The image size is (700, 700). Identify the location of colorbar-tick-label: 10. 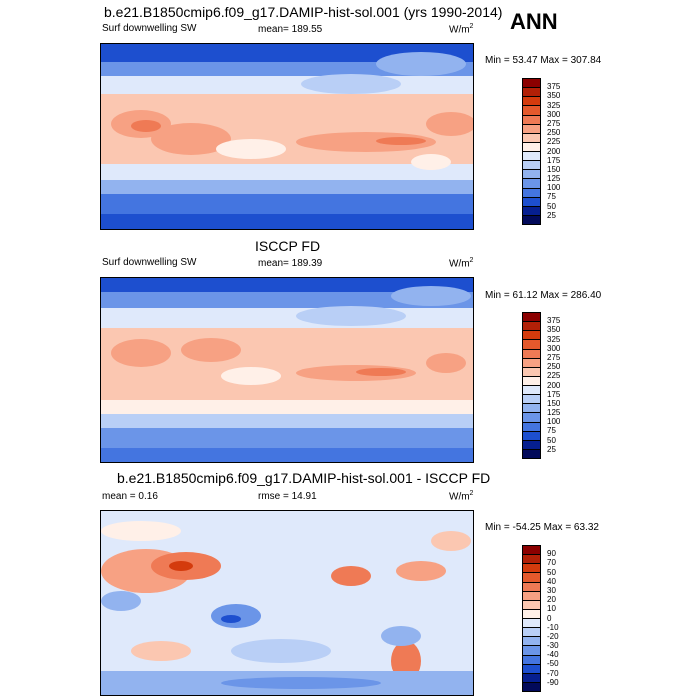
(551, 609).